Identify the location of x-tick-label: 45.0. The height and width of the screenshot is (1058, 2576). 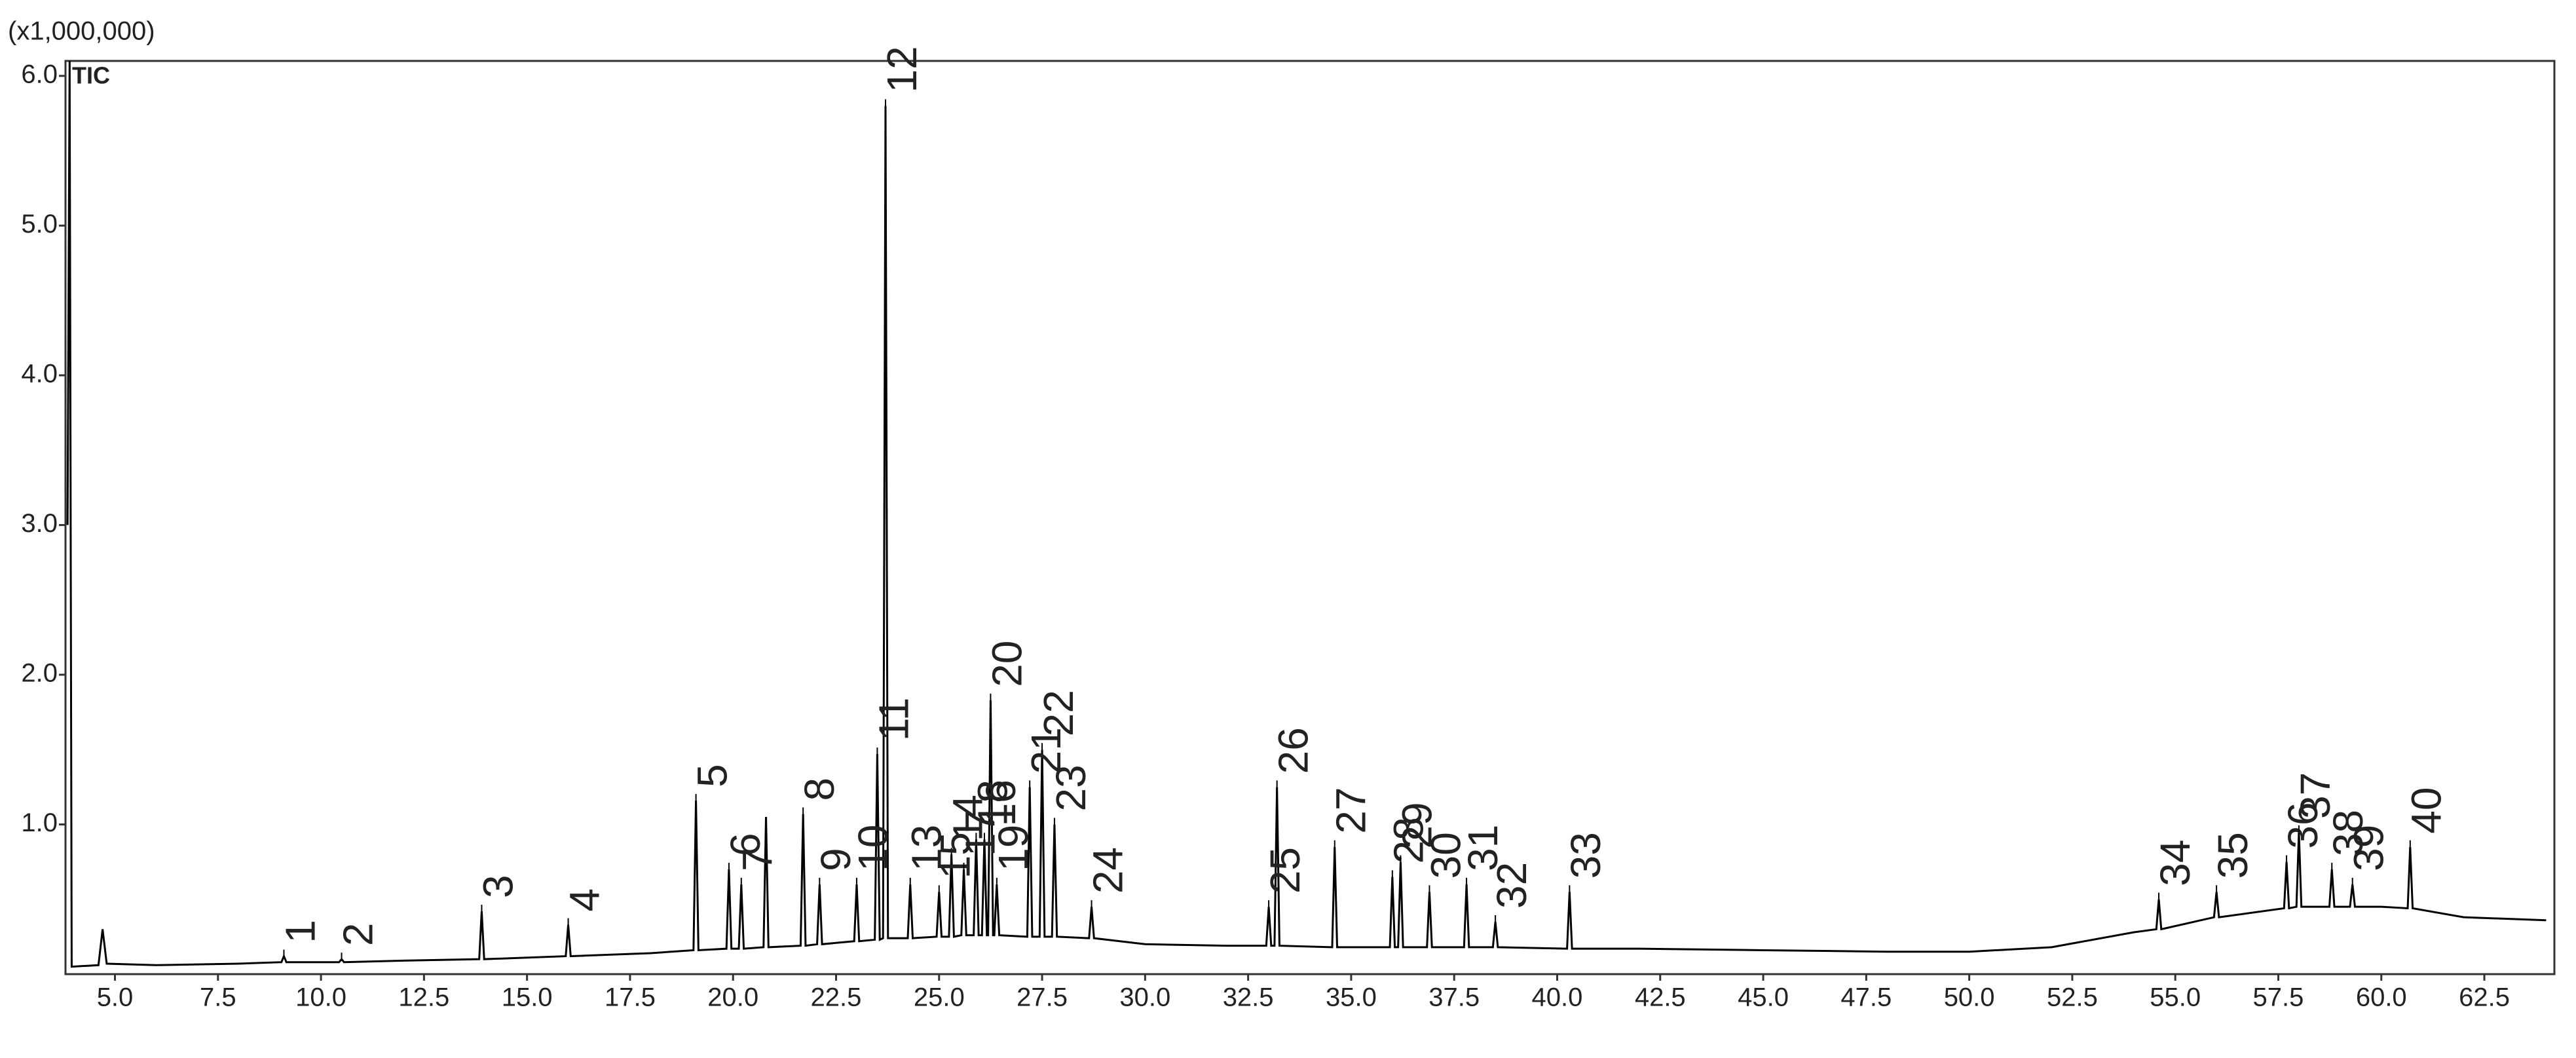
(1763, 997).